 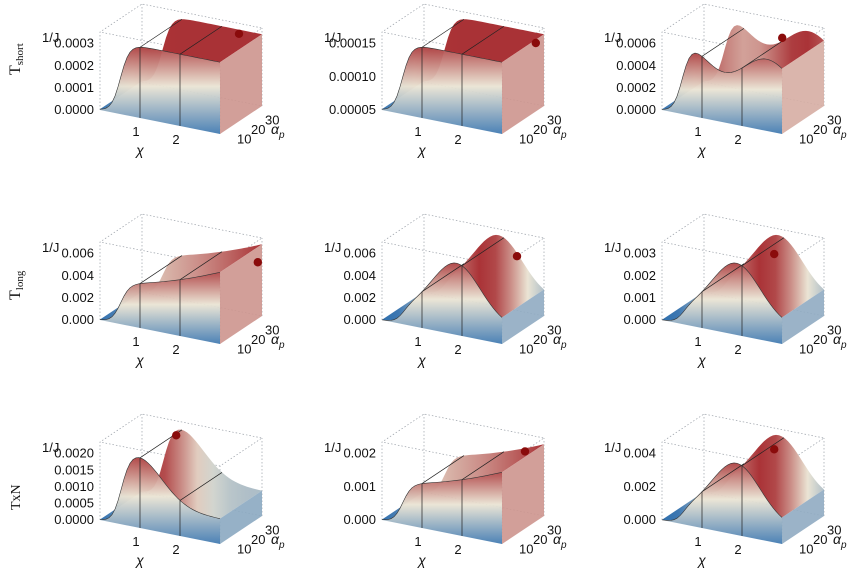 I want to click on z-tick-label: 0.0004, so click(x=636, y=65).